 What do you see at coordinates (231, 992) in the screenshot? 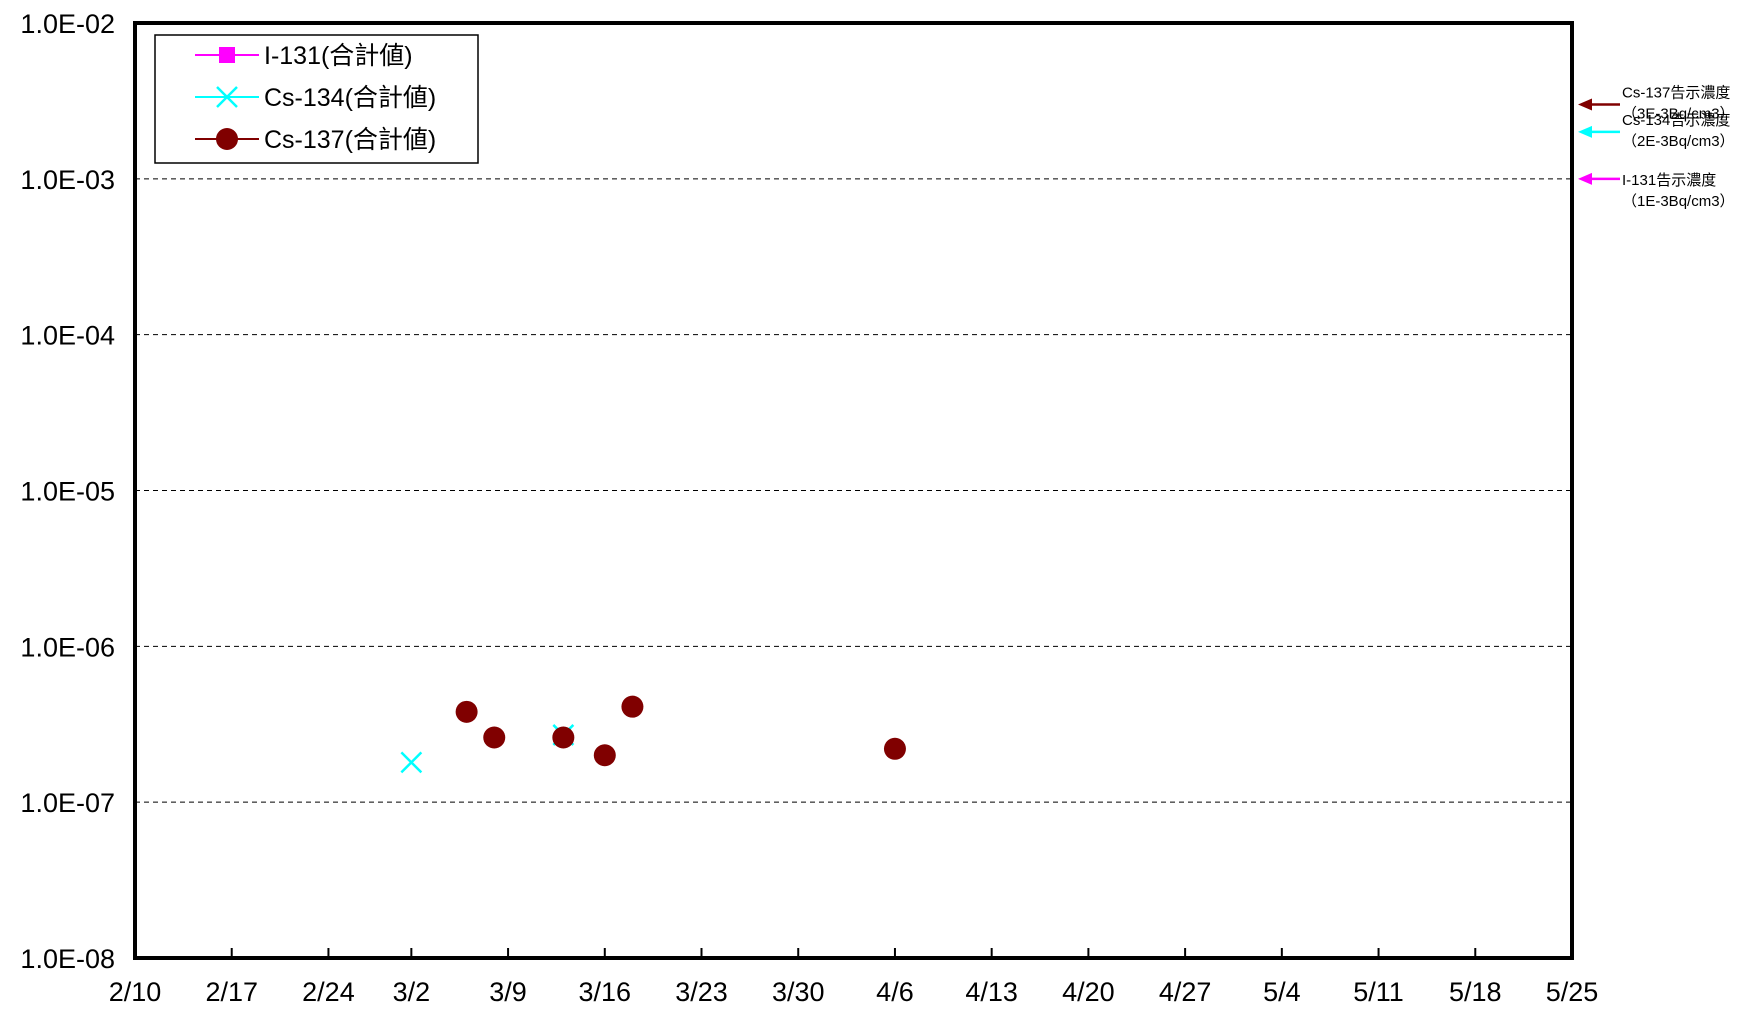
I see `x-tick-label: 2/17` at bounding box center [231, 992].